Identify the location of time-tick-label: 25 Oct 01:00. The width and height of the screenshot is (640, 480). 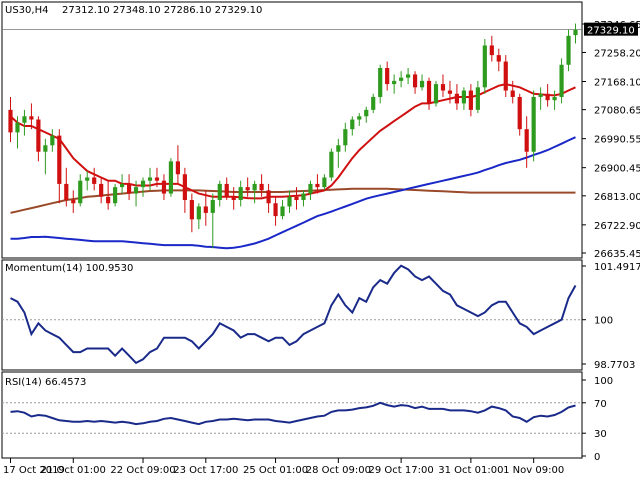
(275, 470).